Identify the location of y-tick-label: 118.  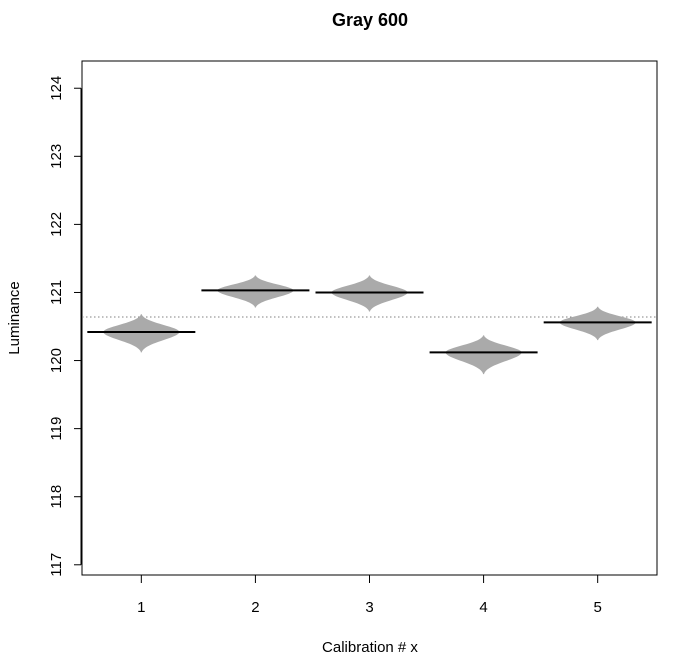
(56, 497).